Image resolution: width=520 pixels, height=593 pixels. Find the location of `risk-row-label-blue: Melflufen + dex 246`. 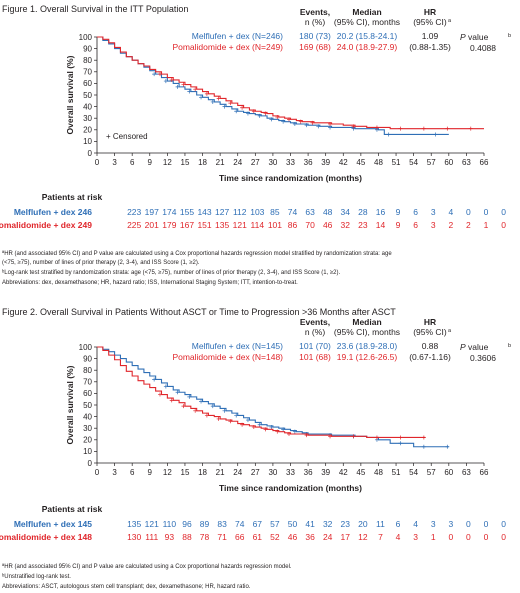

risk-row-label-blue: Melflufen + dex 246 is located at coordinates (53, 212).